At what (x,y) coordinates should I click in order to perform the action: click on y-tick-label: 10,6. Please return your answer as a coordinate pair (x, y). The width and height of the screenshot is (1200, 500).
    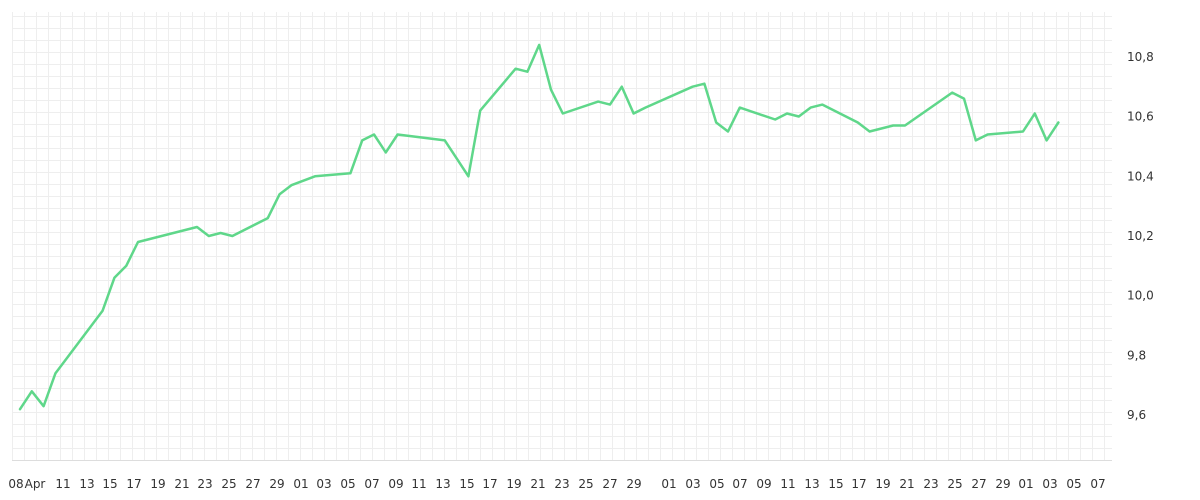
    Looking at the image, I should click on (1140, 117).